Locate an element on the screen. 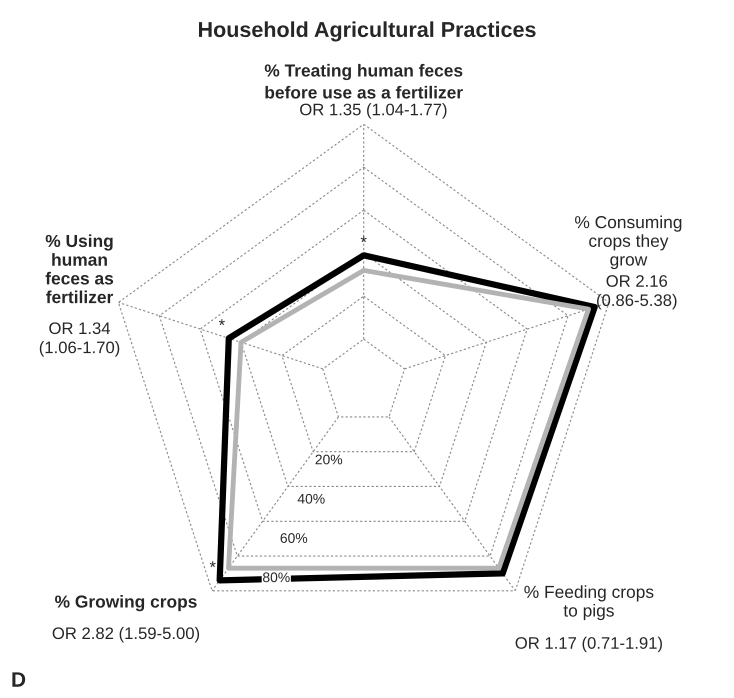  y-tick-label: 40% is located at coordinates (311, 499).